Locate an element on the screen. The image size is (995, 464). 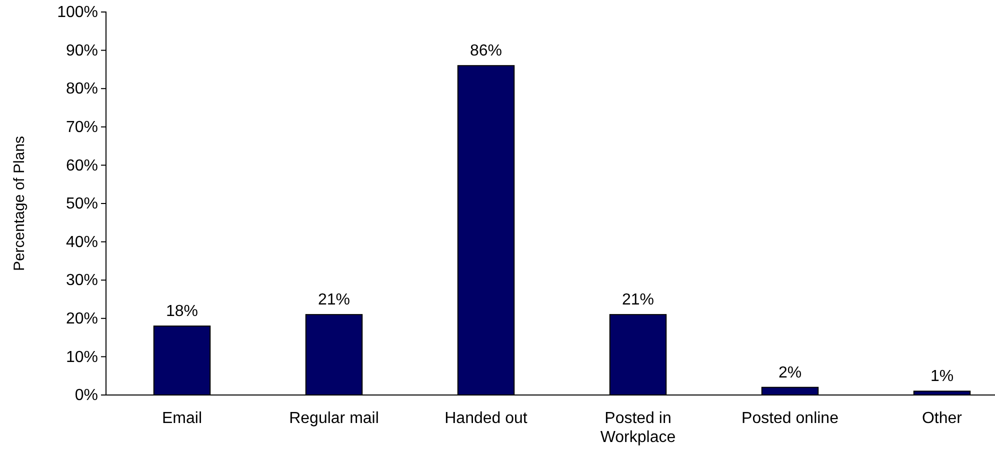
x-tick-label: Email is located at coordinates (182, 418).